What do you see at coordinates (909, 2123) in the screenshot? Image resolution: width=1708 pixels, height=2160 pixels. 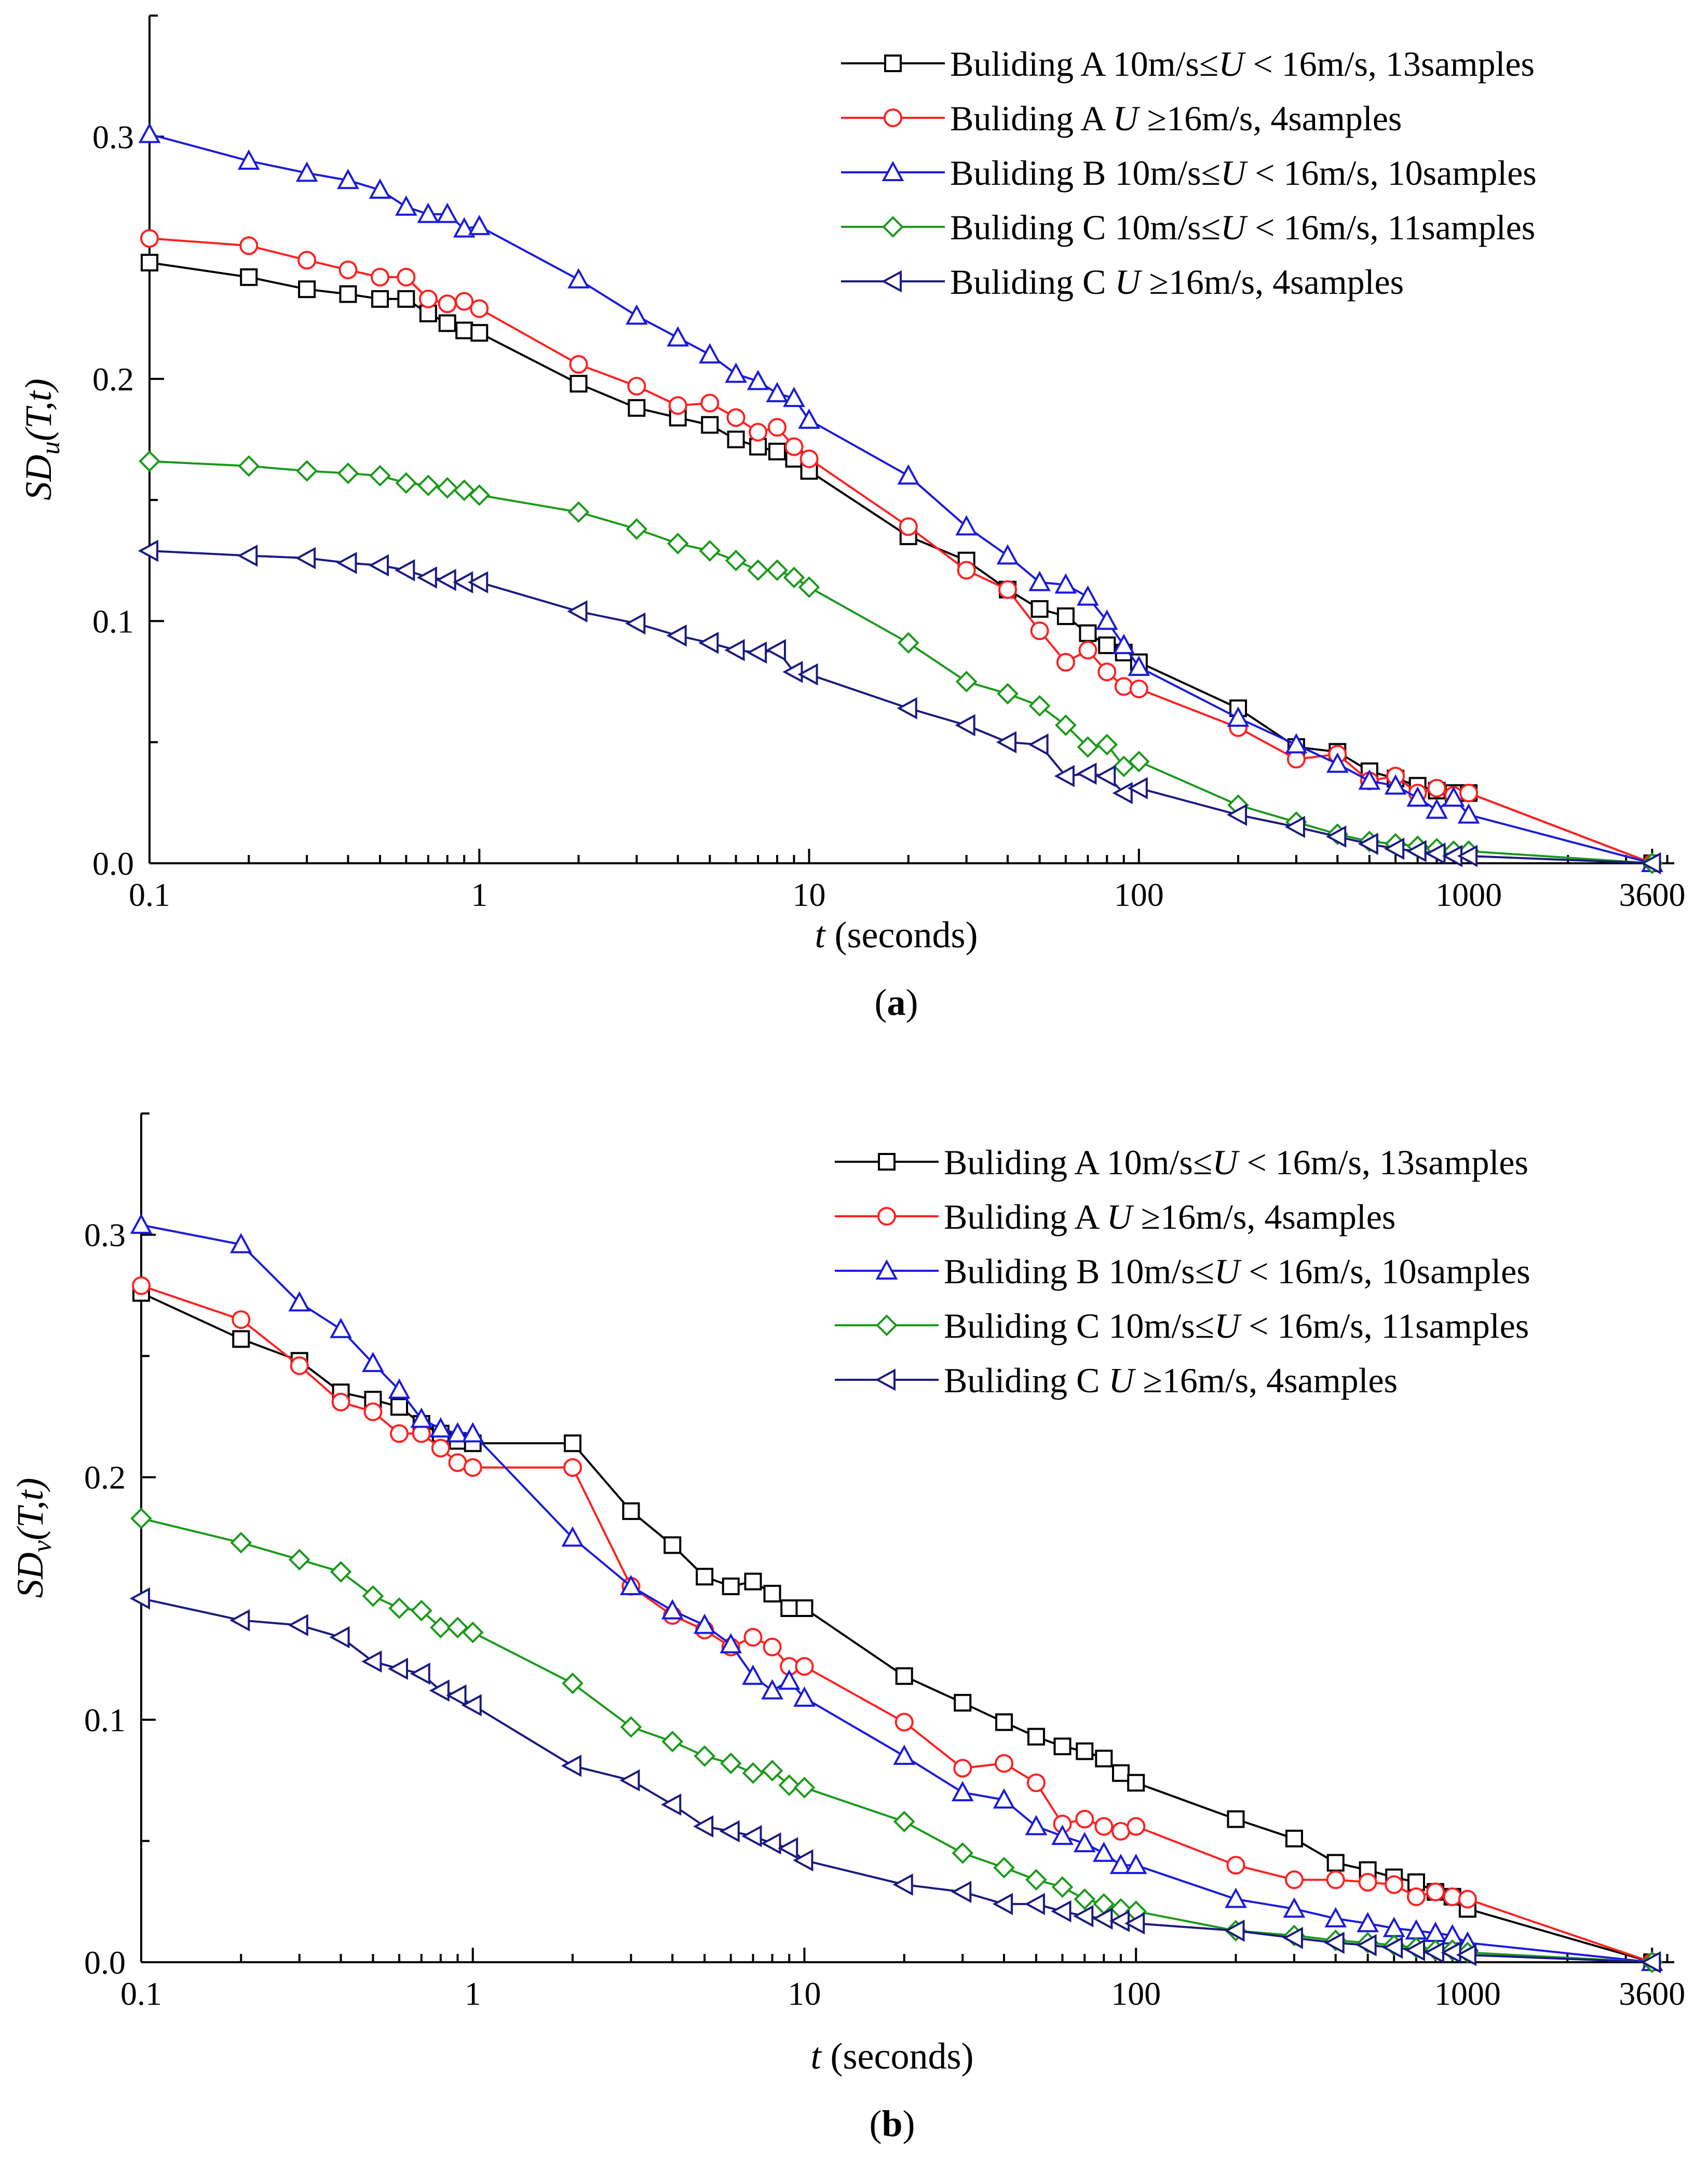 I see `panel-label-close: )` at bounding box center [909, 2123].